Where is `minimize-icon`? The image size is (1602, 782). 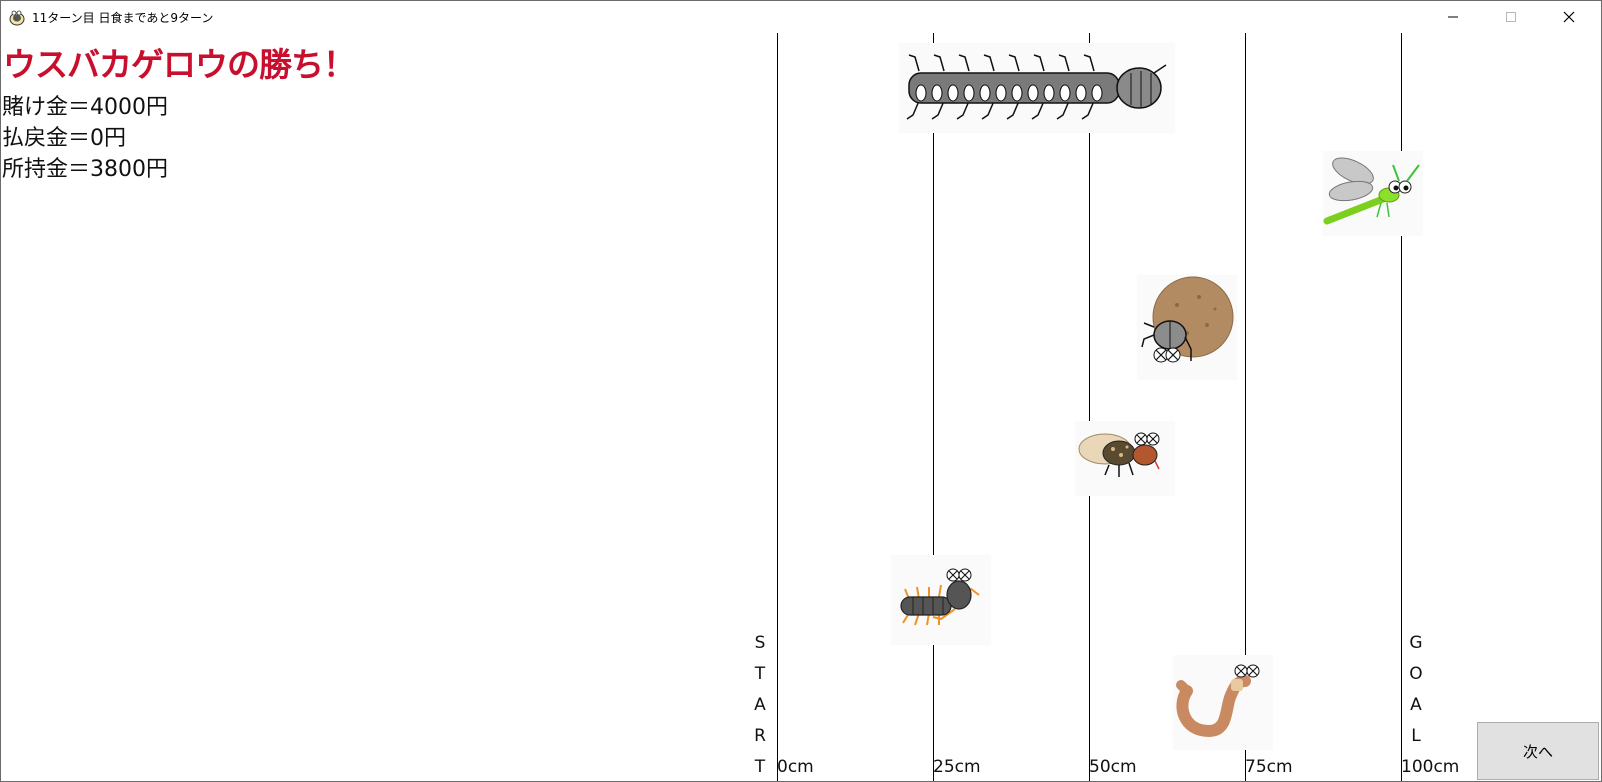 minimize-icon is located at coordinates (1453, 17).